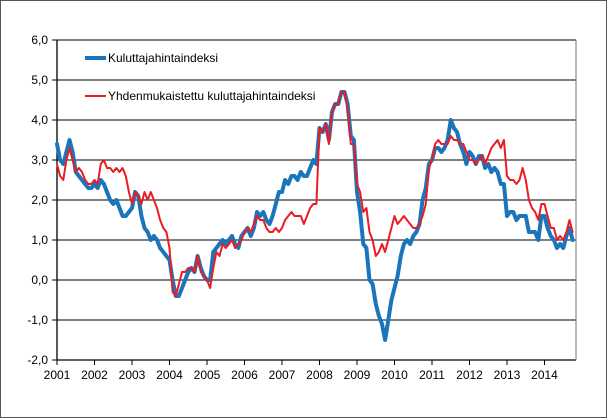  Describe the element at coordinates (432, 375) in the screenshot. I see `x-tick-label: 2011` at that location.